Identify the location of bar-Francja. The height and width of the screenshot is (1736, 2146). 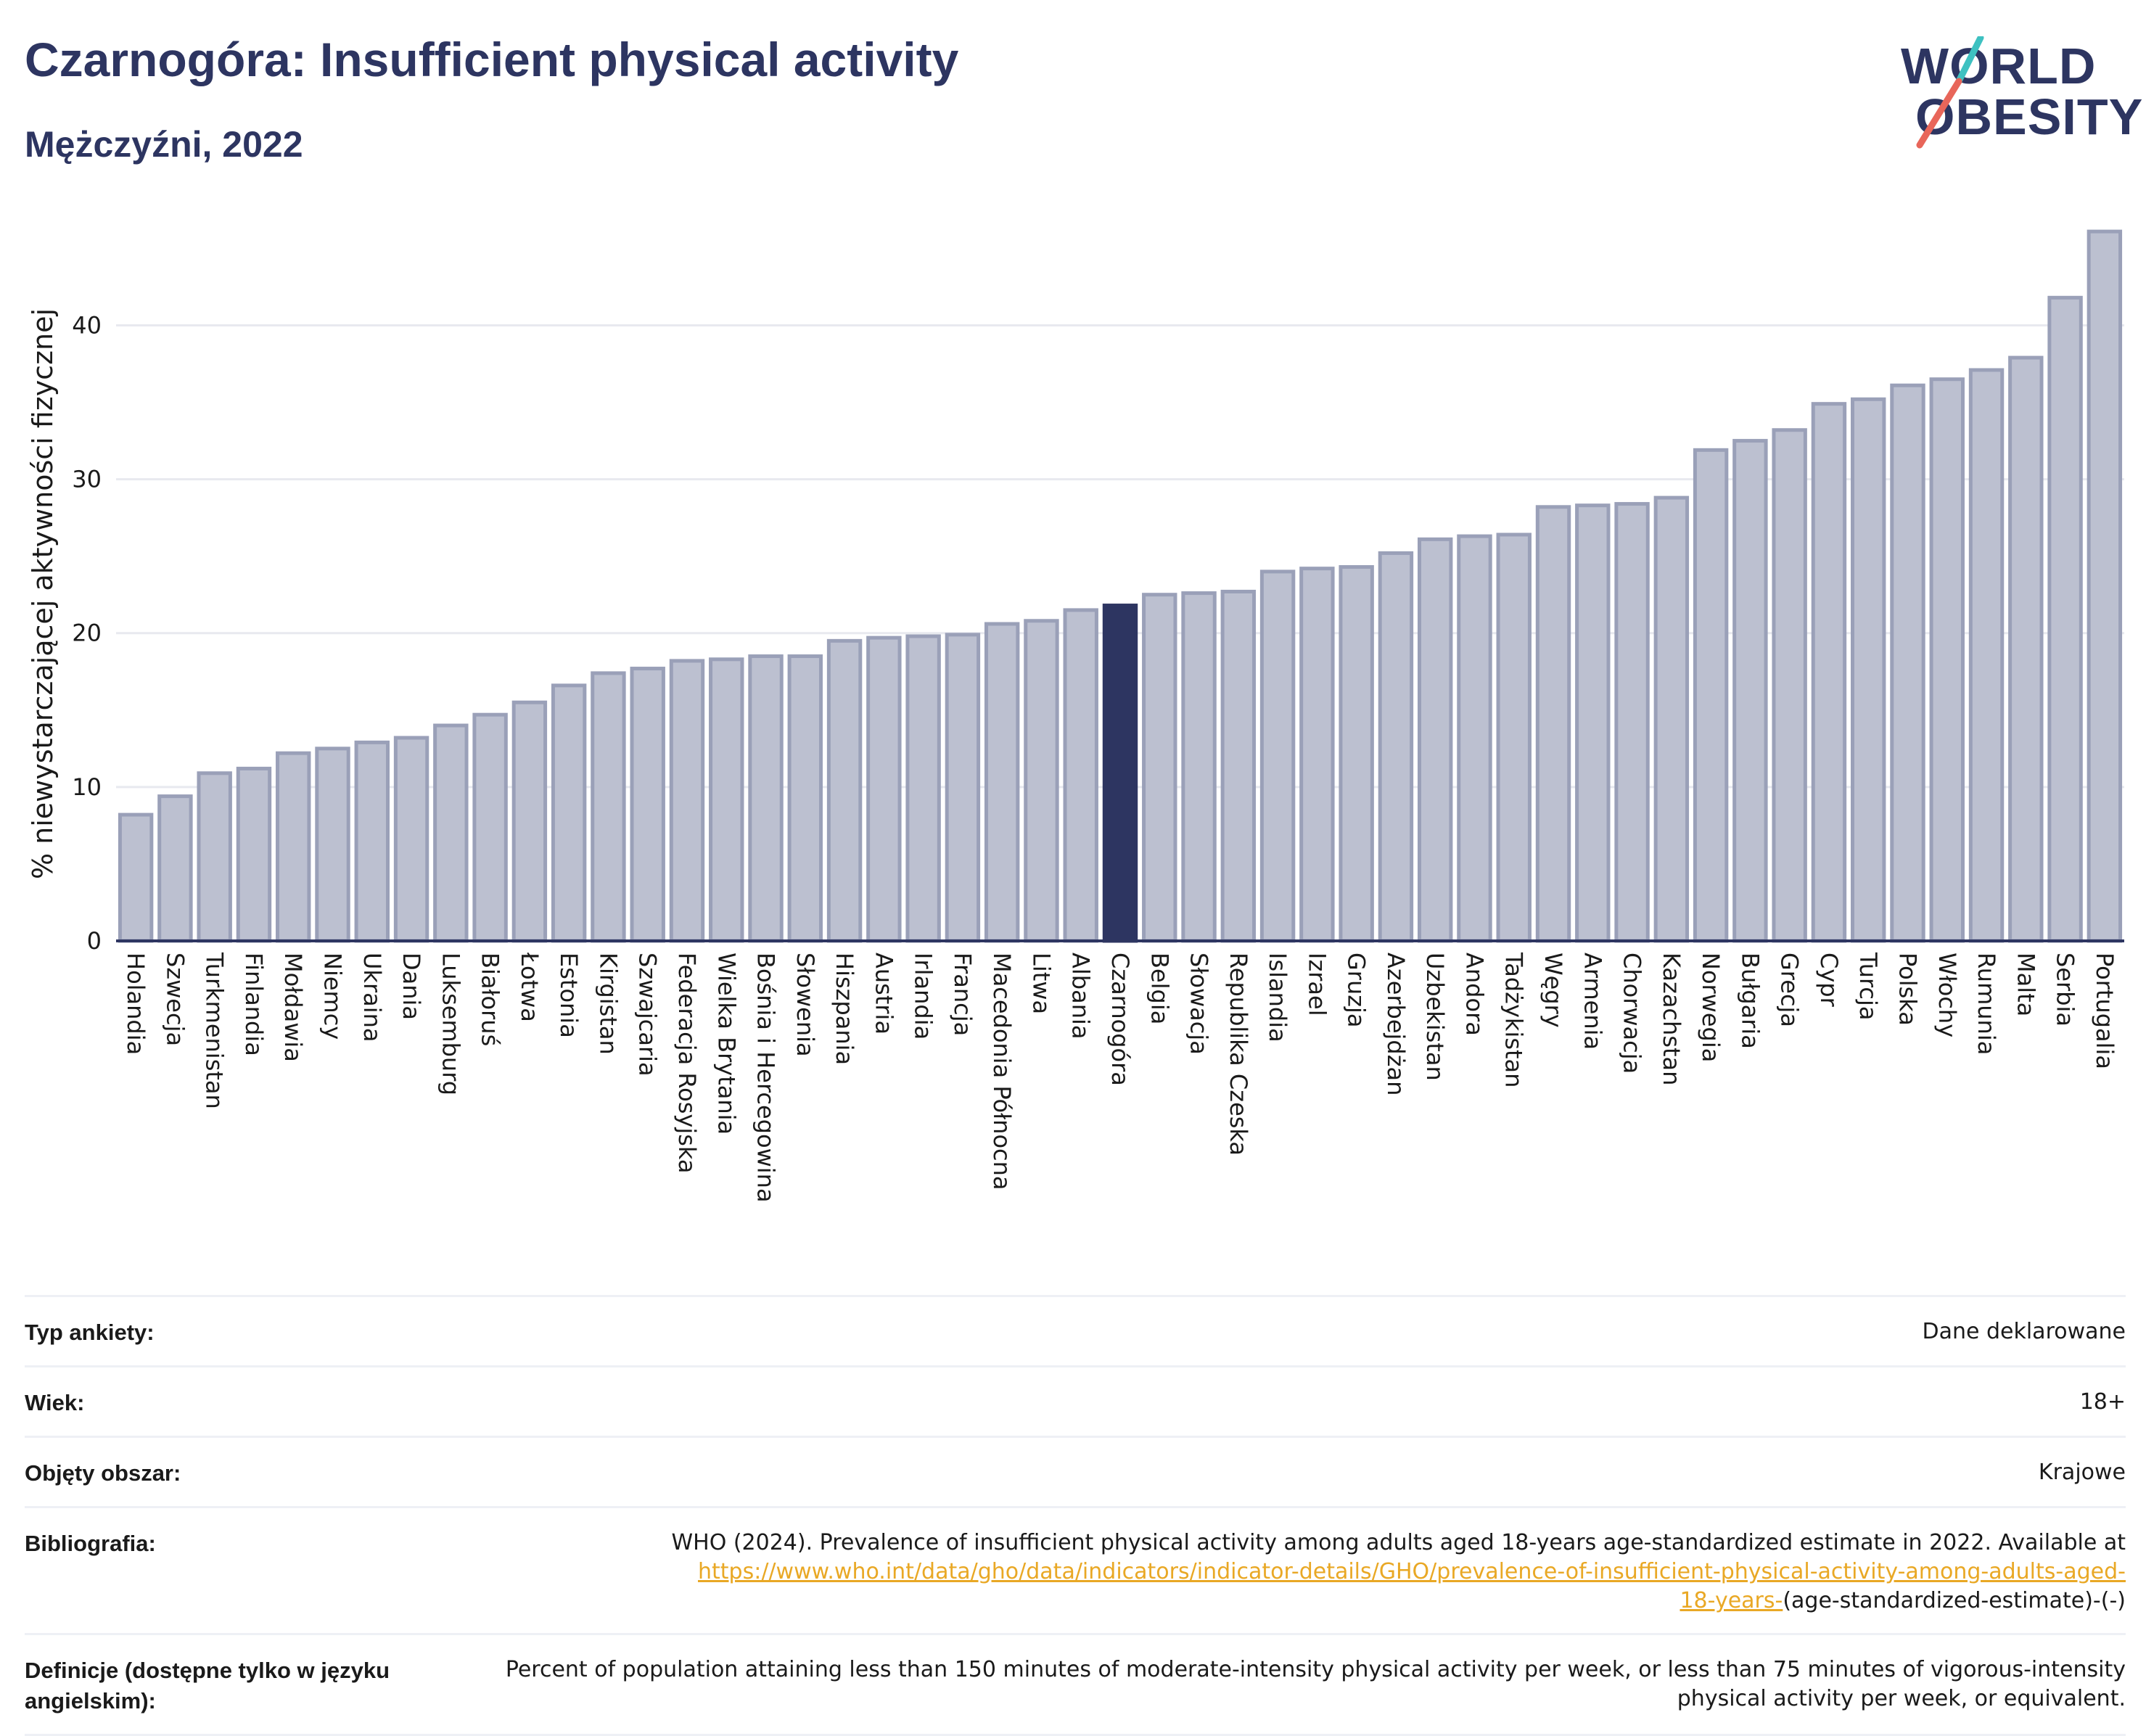
(963, 788).